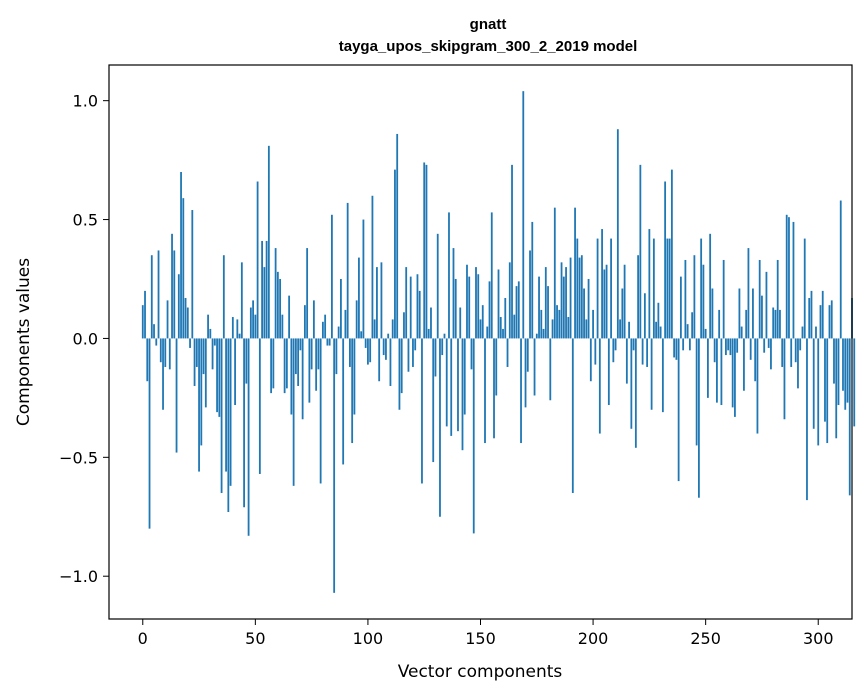 The width and height of the screenshot is (867, 696). I want to click on y-tick-label: −1.0, so click(78, 576).